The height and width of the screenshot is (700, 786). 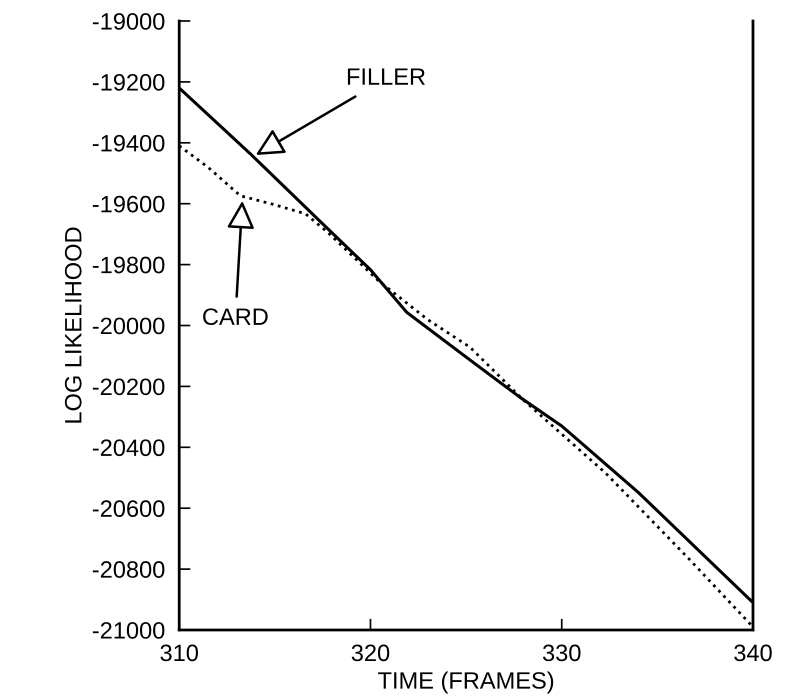 I want to click on y-tick-label: -20000, so click(x=128, y=326).